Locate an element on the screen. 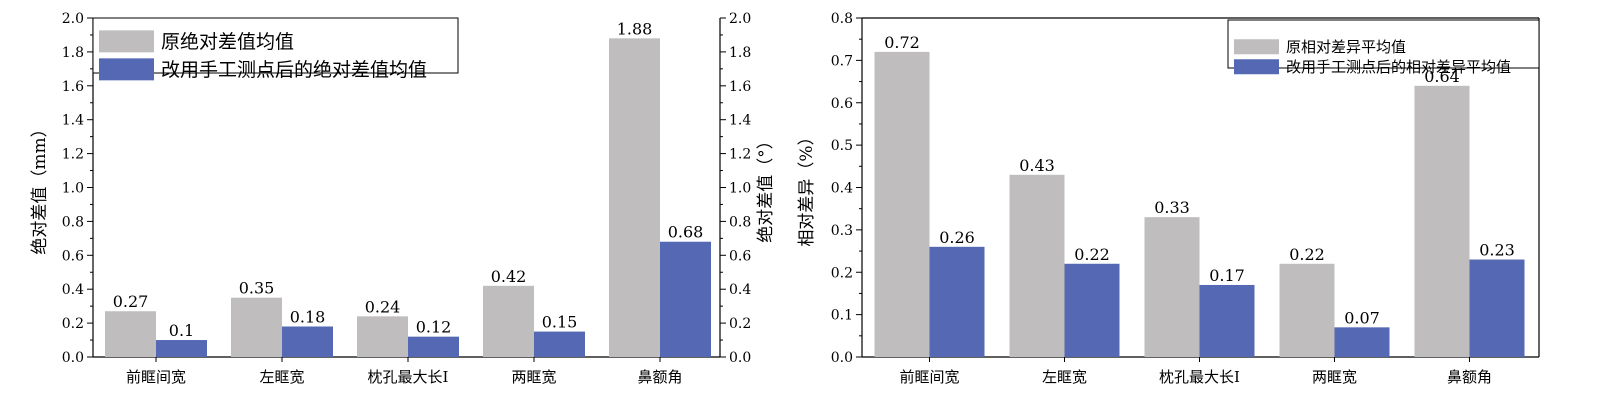  y2-tick-label: 1.2 is located at coordinates (740, 155).